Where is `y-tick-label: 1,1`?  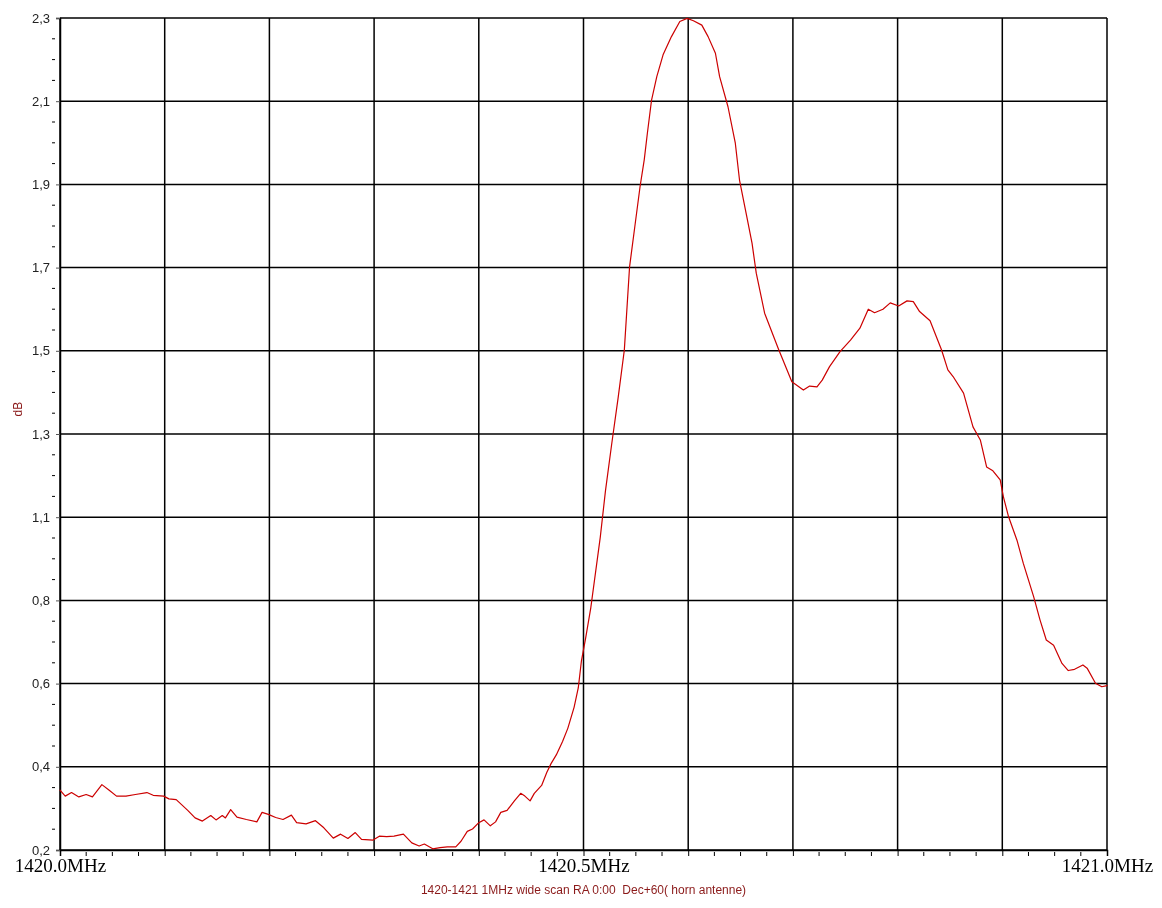
y-tick-label: 1,1 is located at coordinates (40, 517).